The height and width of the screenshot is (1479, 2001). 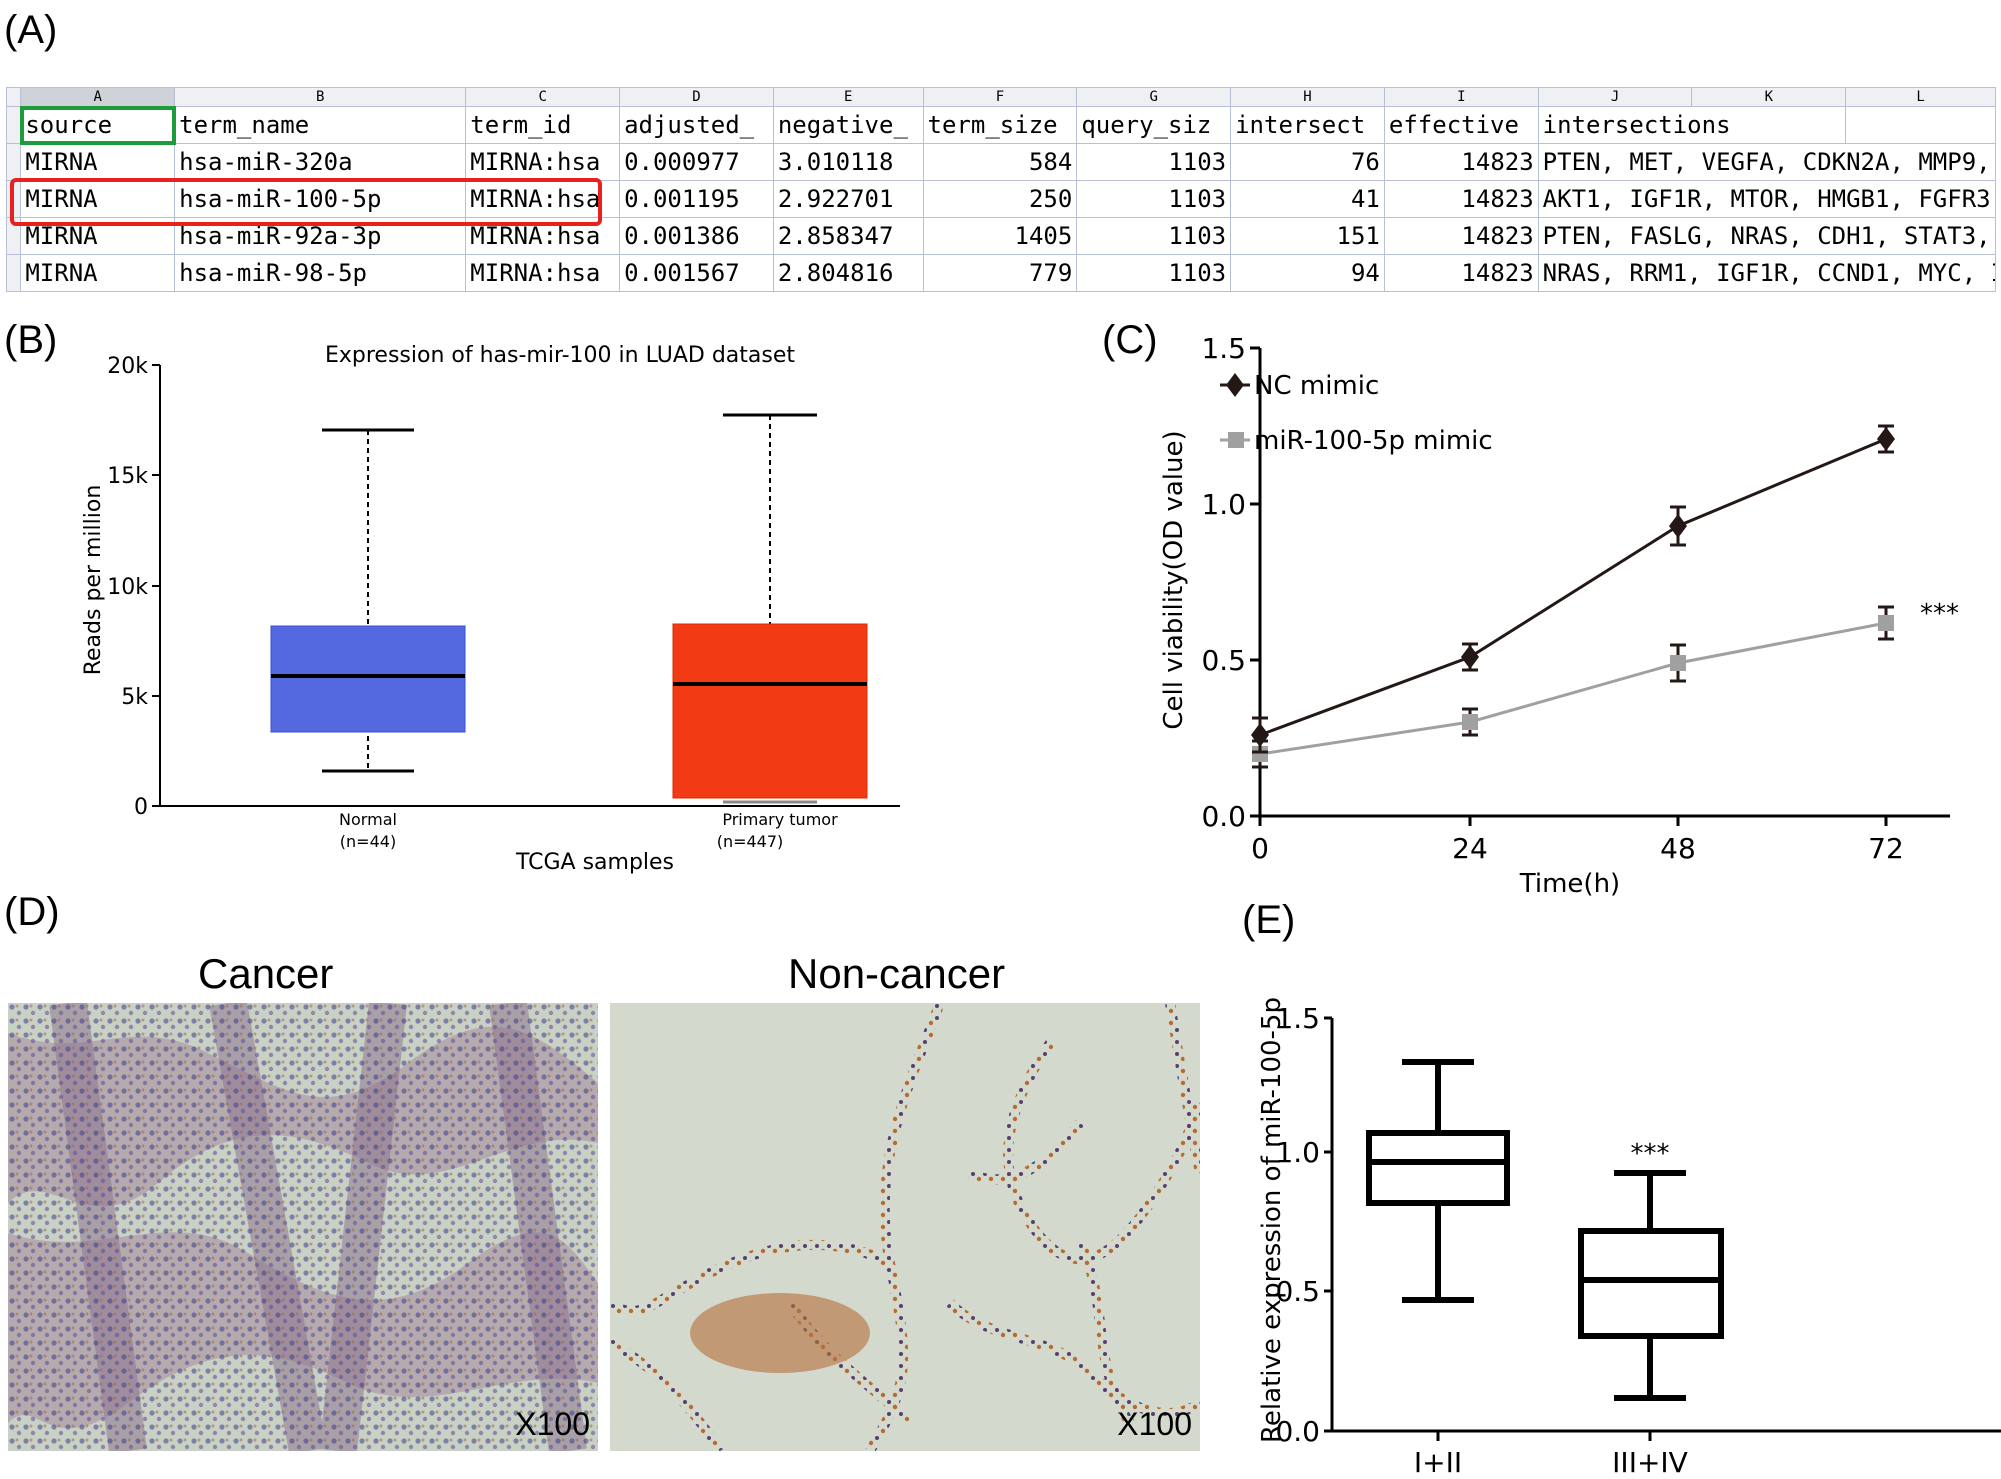 I want to click on chart-c-y-ticks: 0.0 0.5 1.0 1.5, so click(x=1230, y=582).